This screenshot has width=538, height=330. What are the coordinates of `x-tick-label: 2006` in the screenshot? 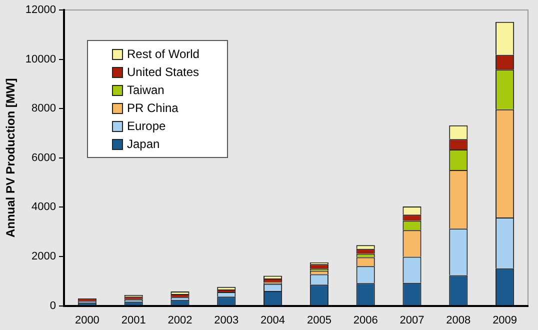 It's located at (365, 320).